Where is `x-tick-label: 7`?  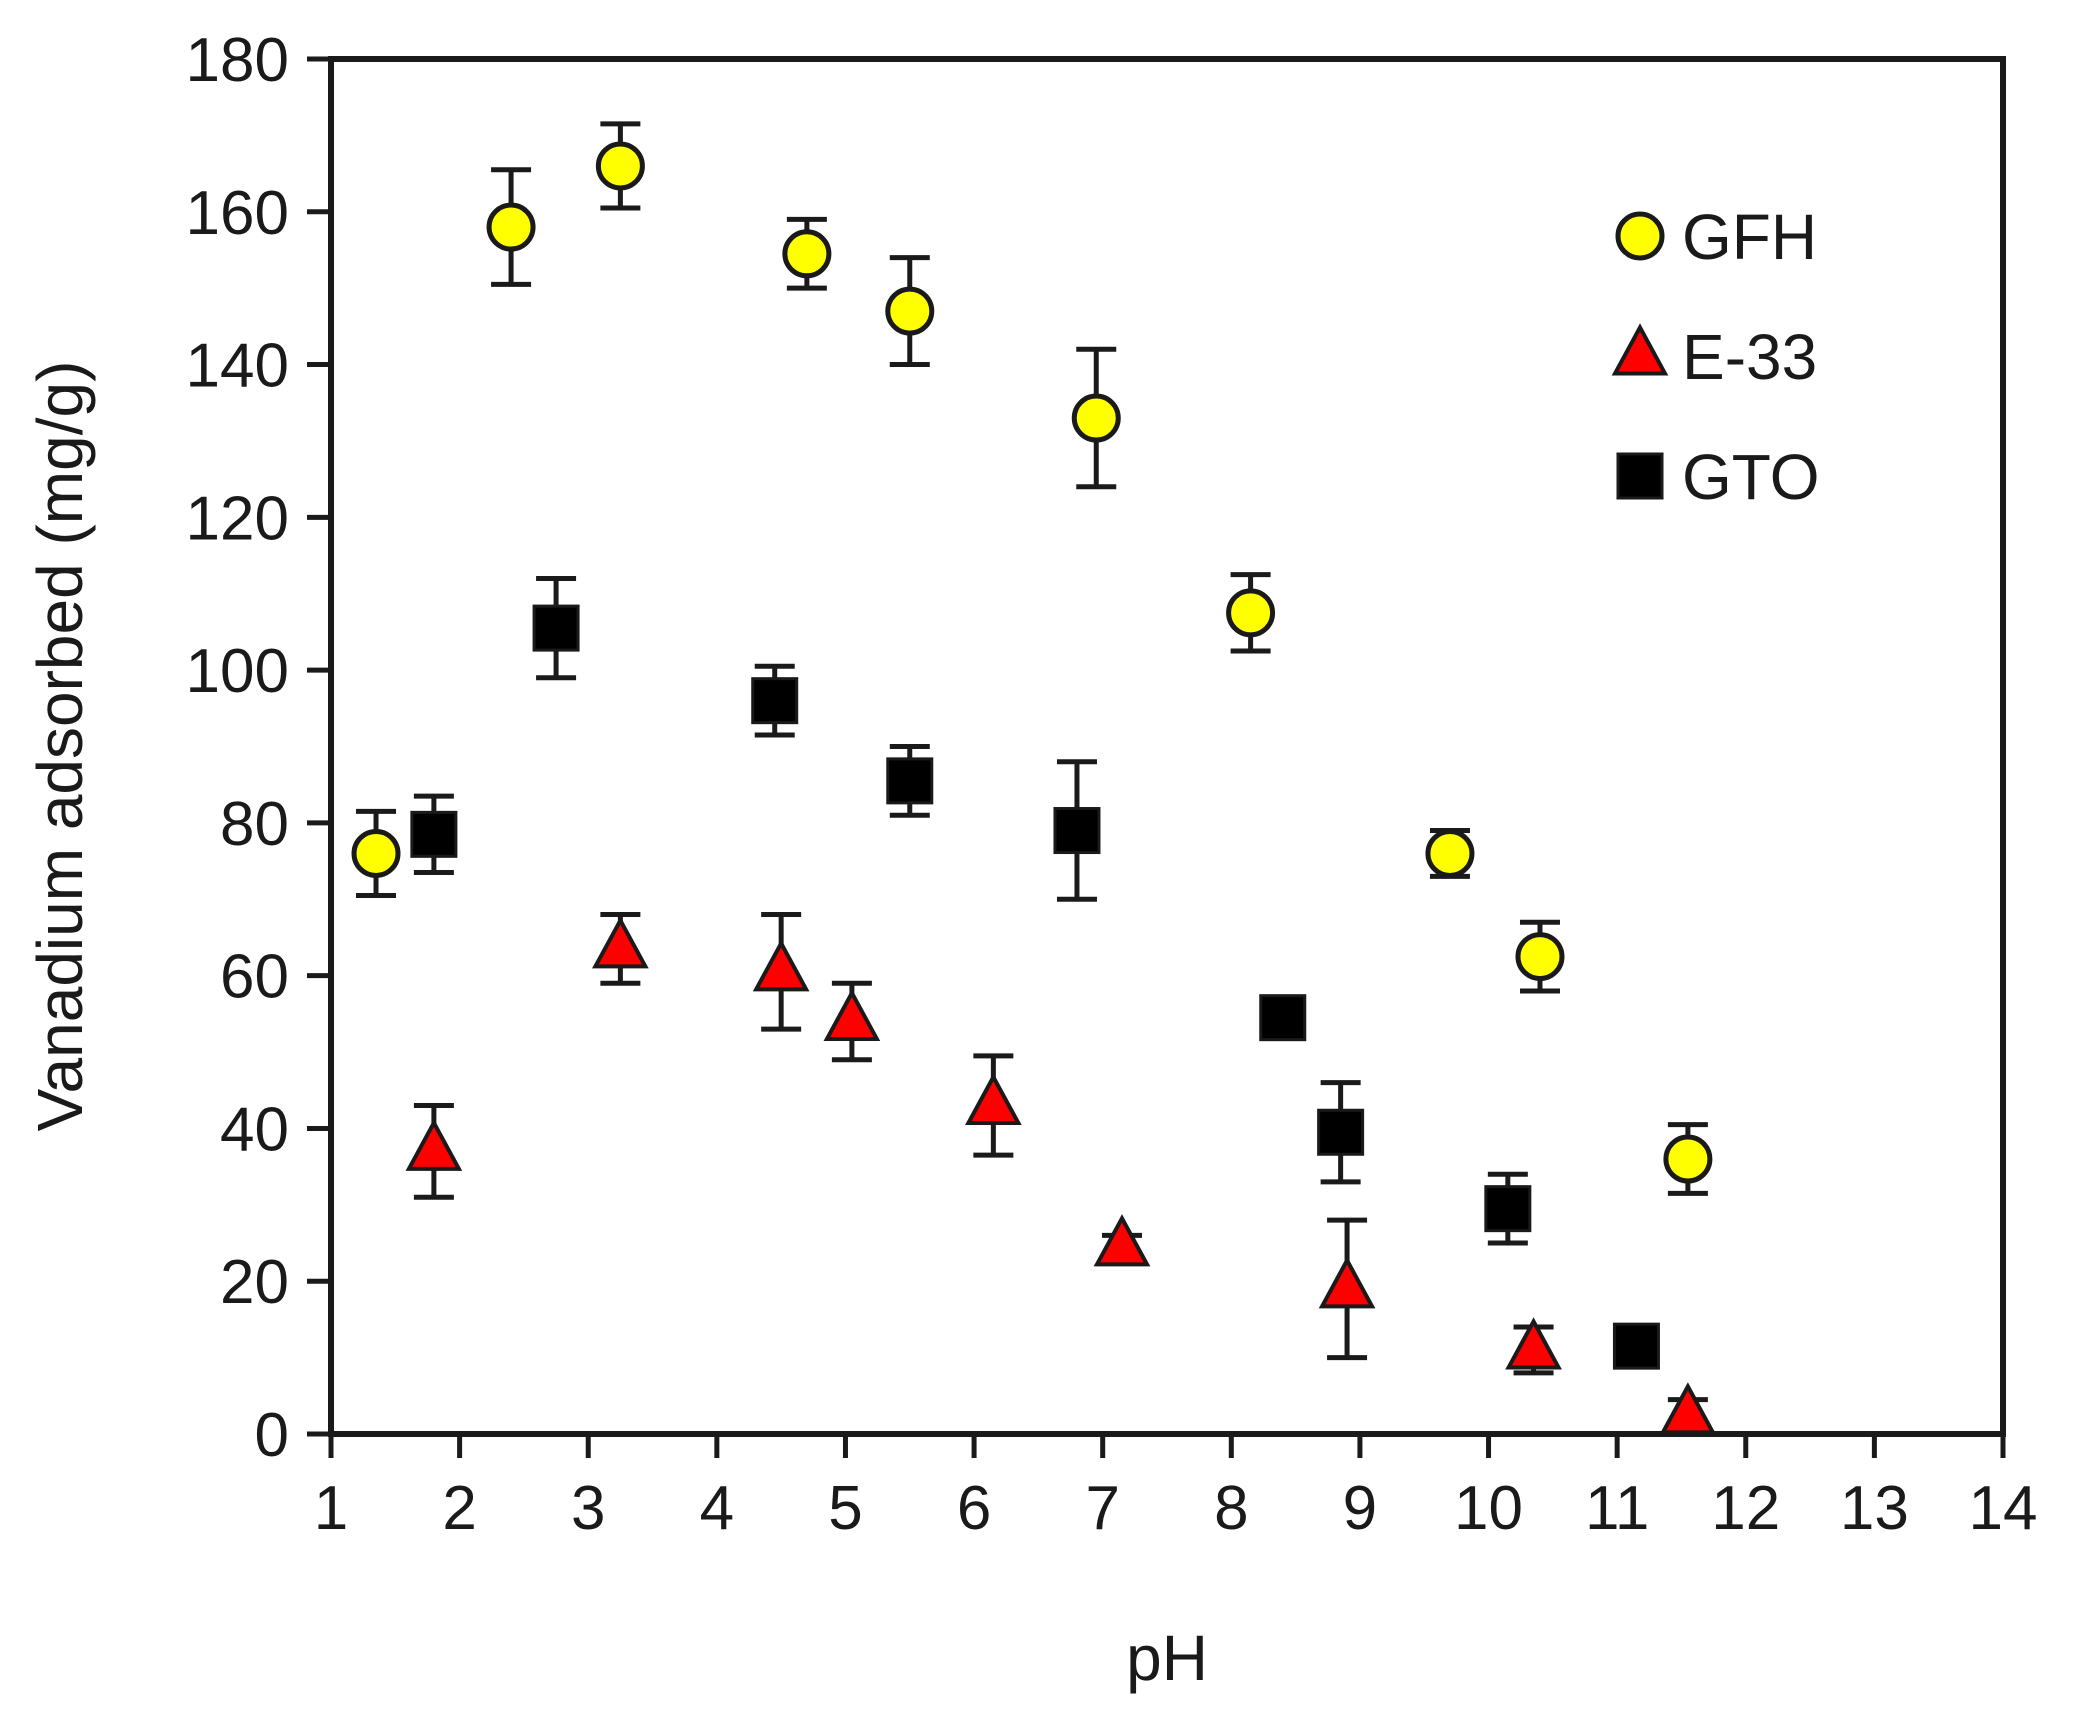 x-tick-label: 7 is located at coordinates (1102, 1508).